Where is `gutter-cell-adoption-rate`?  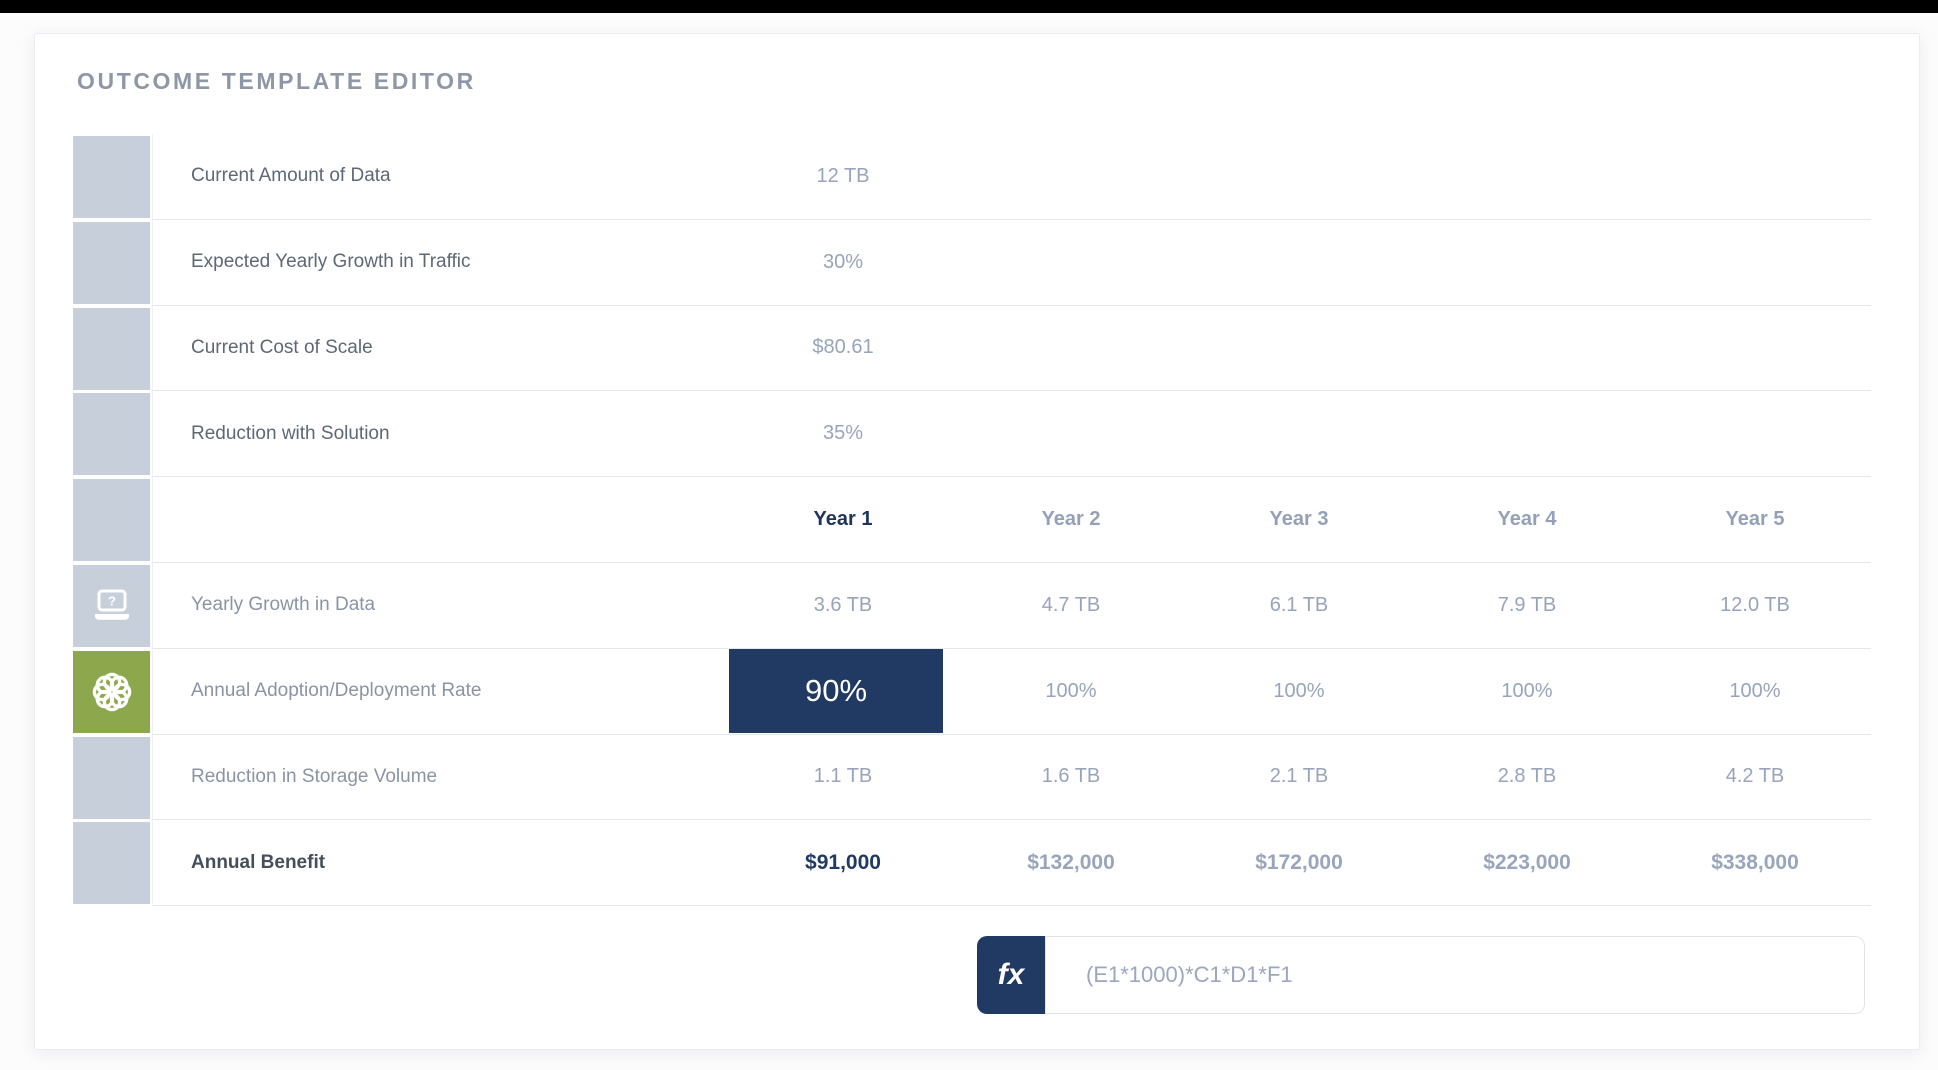 gutter-cell-adoption-rate is located at coordinates (111, 692).